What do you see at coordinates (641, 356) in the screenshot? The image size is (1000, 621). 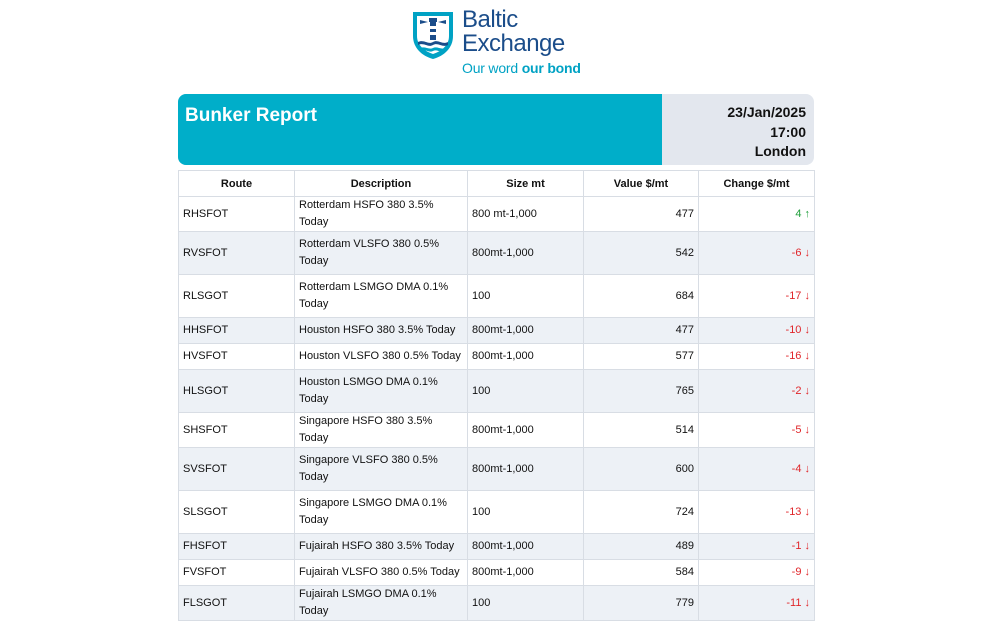 I see `value-cell: 577` at bounding box center [641, 356].